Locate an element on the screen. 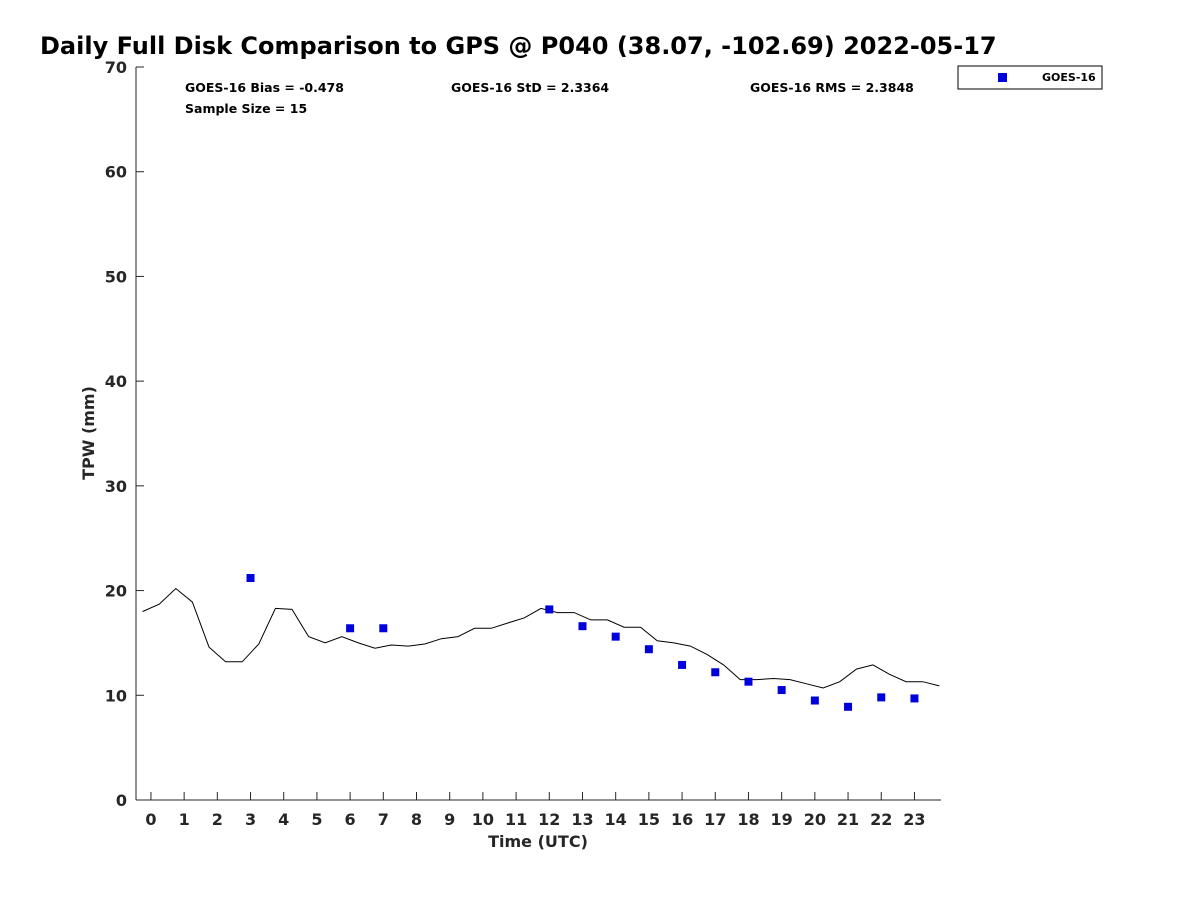 The width and height of the screenshot is (1200, 900). legend: GOES-16 is located at coordinates (1030, 77).